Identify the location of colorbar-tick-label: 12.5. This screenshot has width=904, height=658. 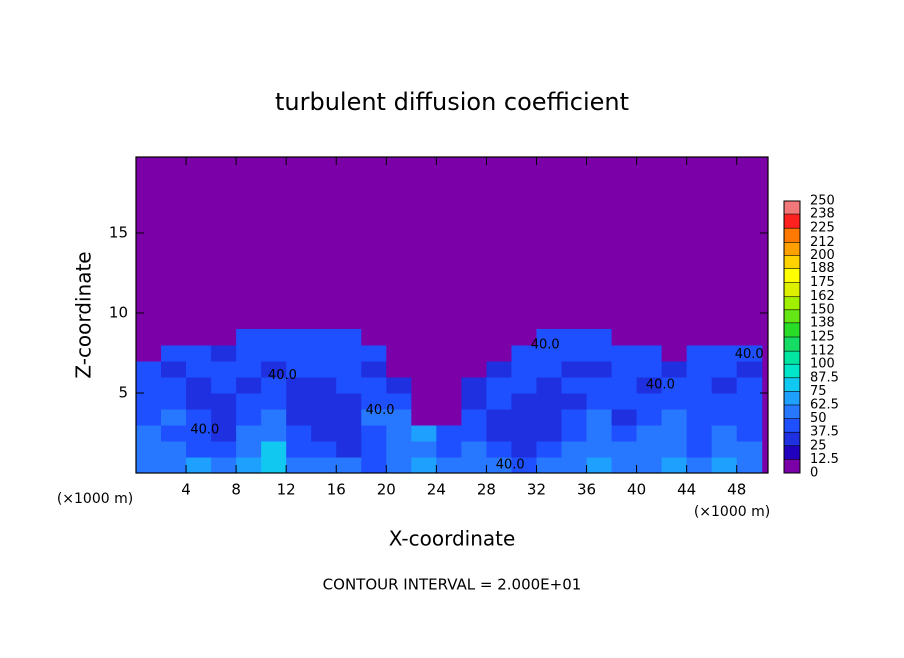
(824, 459).